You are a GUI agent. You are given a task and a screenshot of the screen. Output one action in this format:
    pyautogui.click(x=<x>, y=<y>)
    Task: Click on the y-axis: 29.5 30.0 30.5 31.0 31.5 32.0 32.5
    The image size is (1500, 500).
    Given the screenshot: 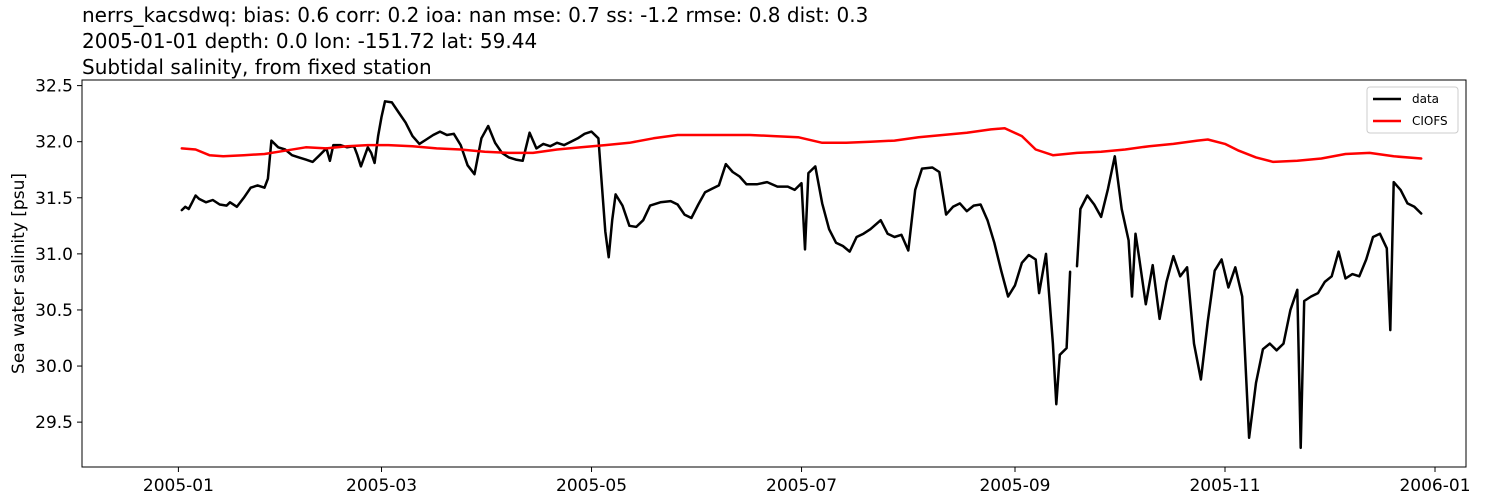 What is the action you would take?
    pyautogui.click(x=58, y=255)
    